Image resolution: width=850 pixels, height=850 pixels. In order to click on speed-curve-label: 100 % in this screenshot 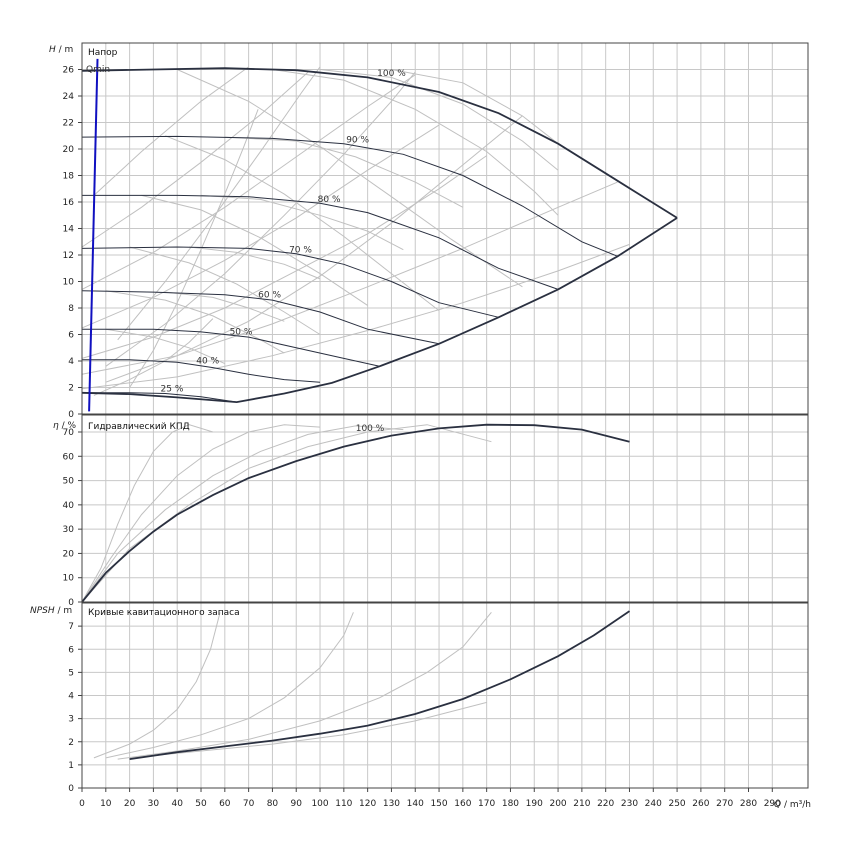, I will do `click(391, 74)`.